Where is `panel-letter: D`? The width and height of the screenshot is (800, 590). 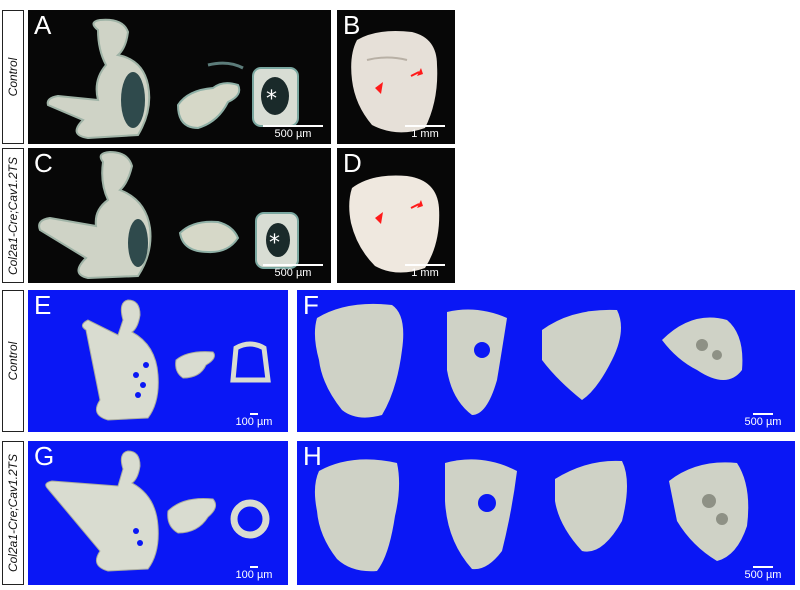 panel-letter: D is located at coordinates (352, 163).